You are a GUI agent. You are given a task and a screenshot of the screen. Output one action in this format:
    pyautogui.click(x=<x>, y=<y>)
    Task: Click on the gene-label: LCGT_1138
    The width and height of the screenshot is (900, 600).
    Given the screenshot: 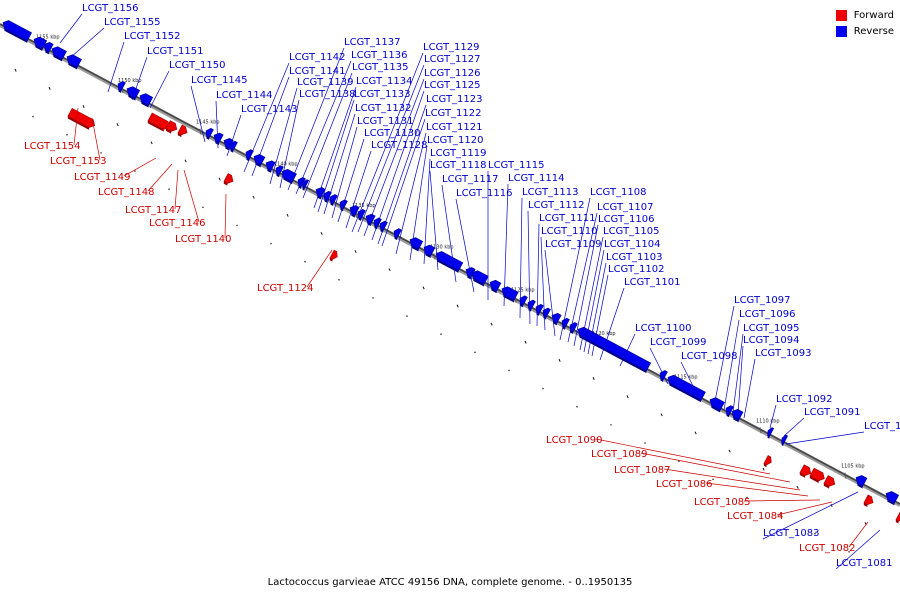 What is the action you would take?
    pyautogui.click(x=327, y=94)
    